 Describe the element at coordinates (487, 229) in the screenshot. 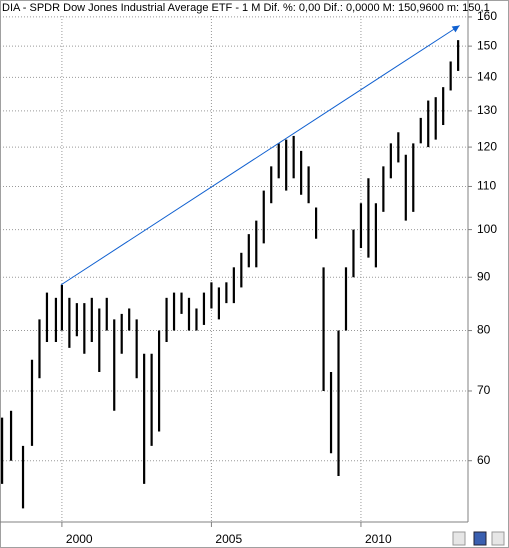

I see `y-tick-label: 100` at that location.